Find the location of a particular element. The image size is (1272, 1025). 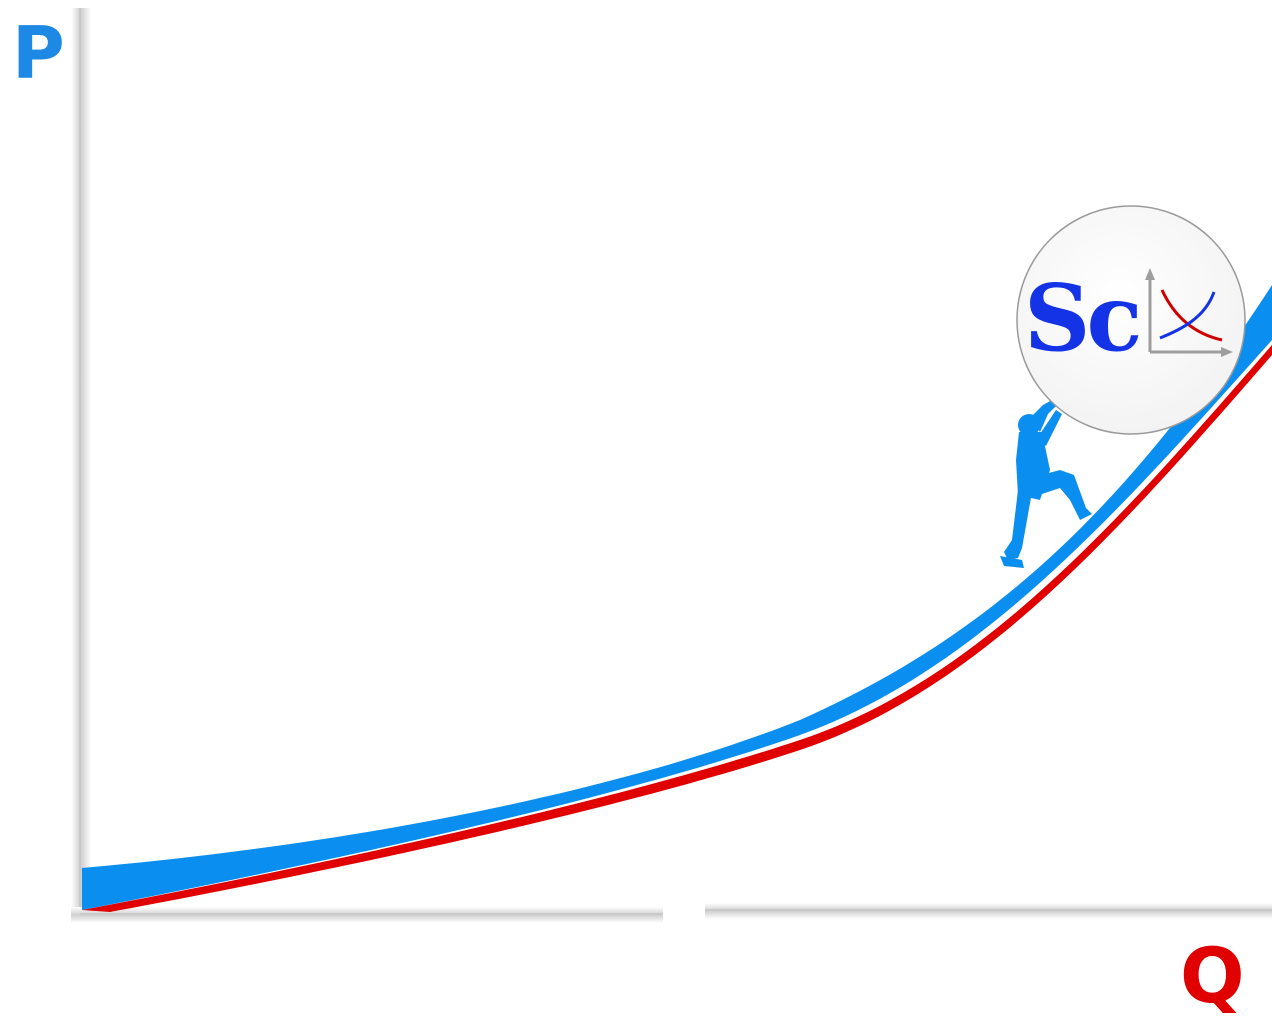

y-axis-label: P is located at coordinates (38, 53).